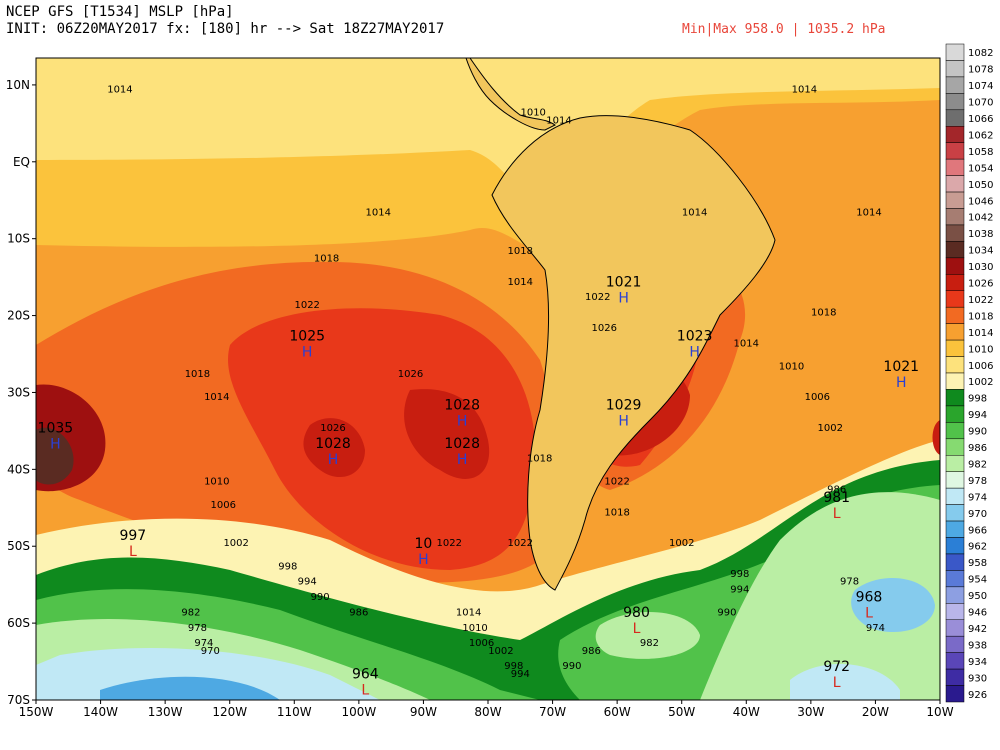 The height and width of the screenshot is (750, 1000). What do you see at coordinates (980, 333) in the screenshot?
I see `colorbar-label: 1014` at bounding box center [980, 333].